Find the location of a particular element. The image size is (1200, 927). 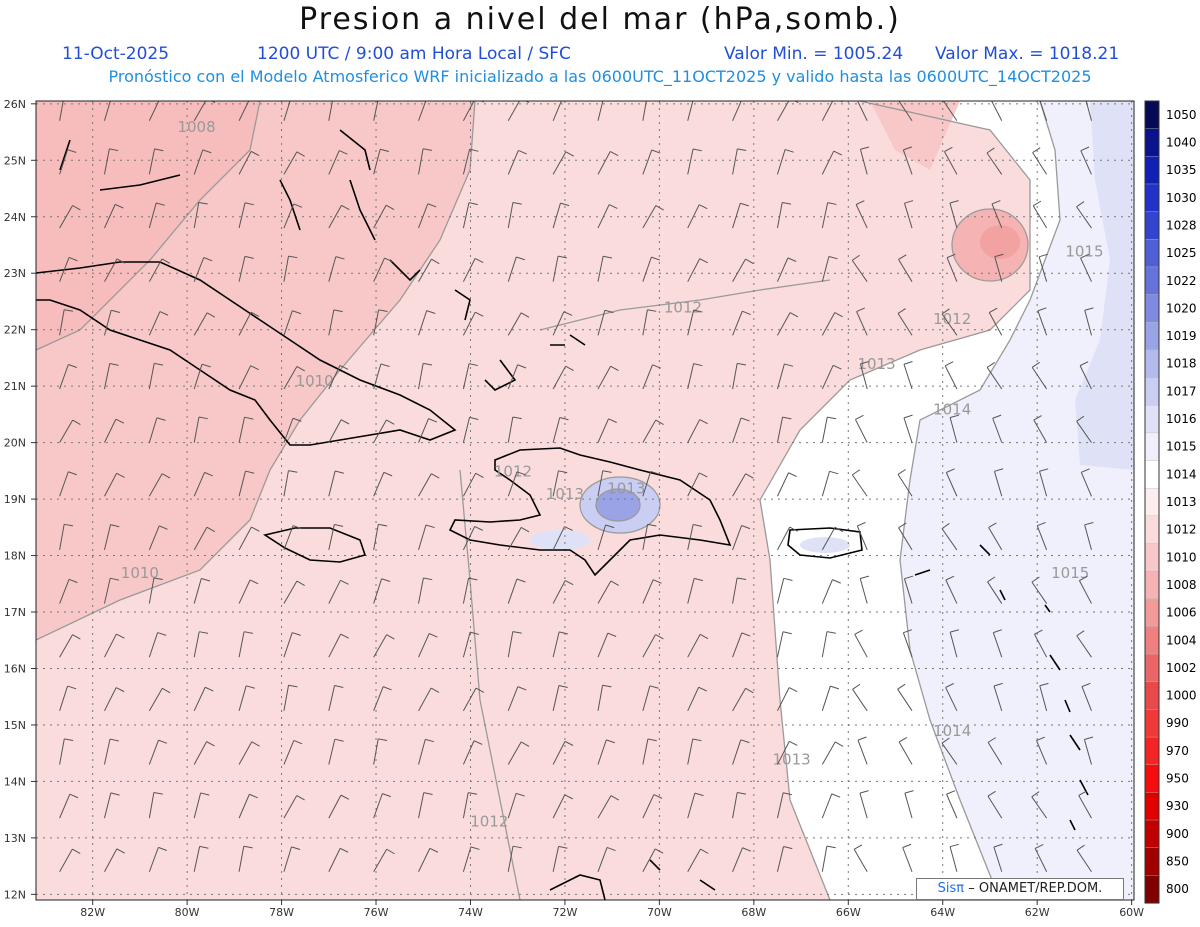

contour-label: 1010 is located at coordinates (140, 573).